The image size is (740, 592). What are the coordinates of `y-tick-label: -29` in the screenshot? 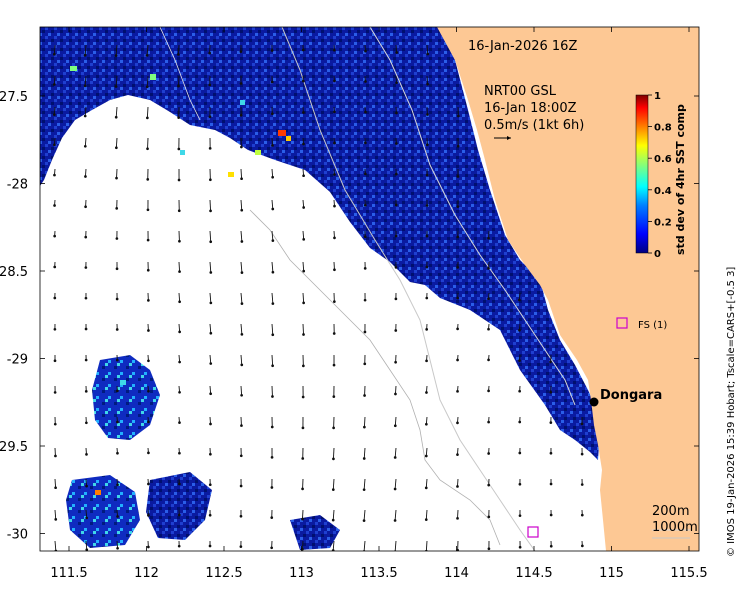 It's located at (17, 360).